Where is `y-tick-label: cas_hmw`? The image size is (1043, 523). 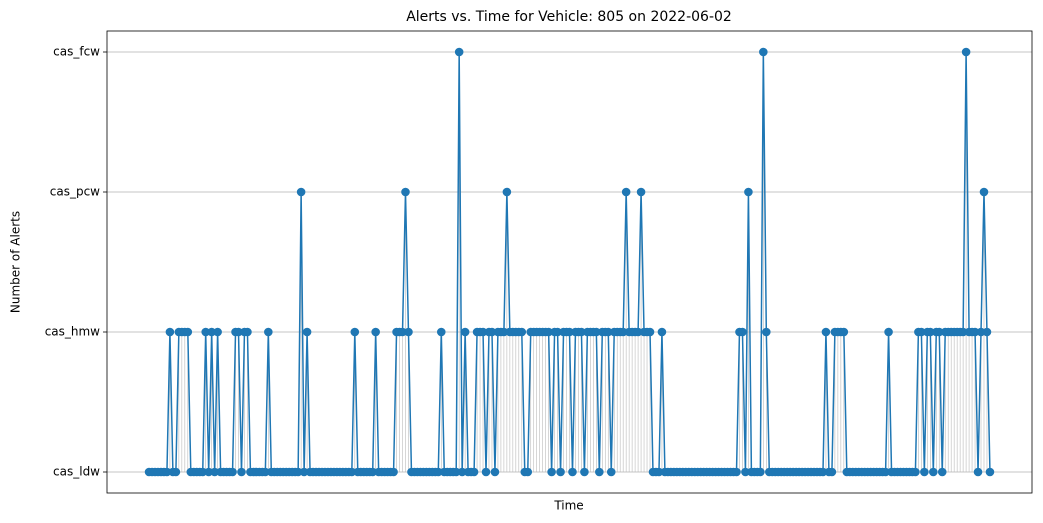 y-tick-label: cas_hmw is located at coordinates (72, 332).